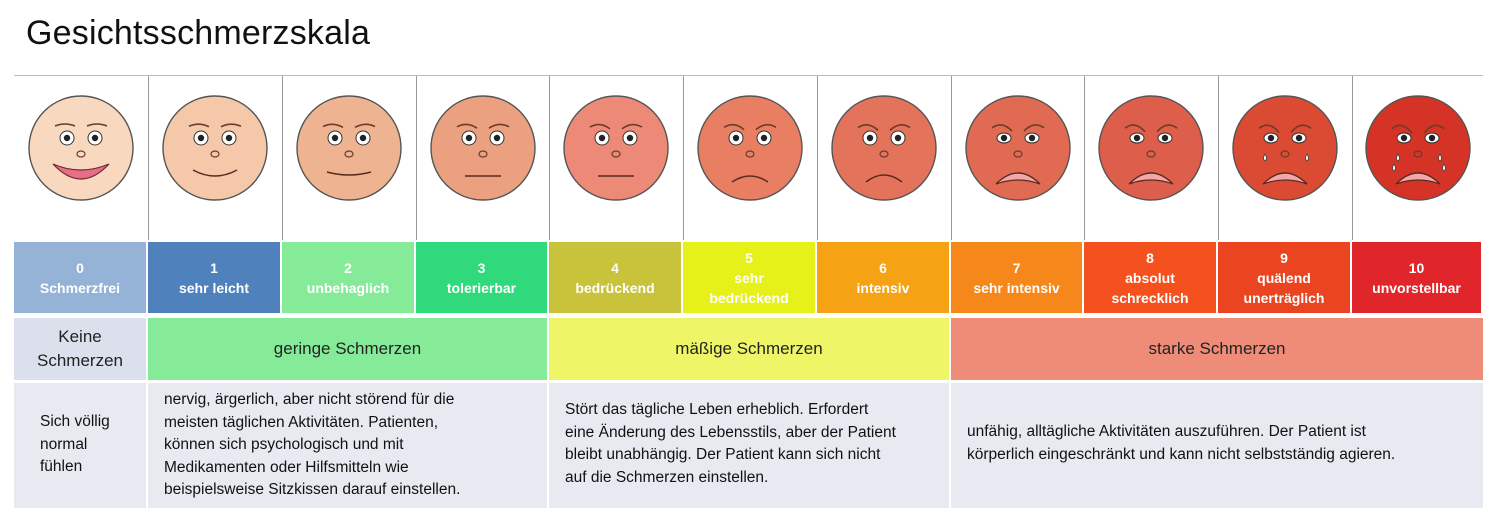  I want to click on level-box-9: 9 quälend unerträglich, so click(1284, 277).